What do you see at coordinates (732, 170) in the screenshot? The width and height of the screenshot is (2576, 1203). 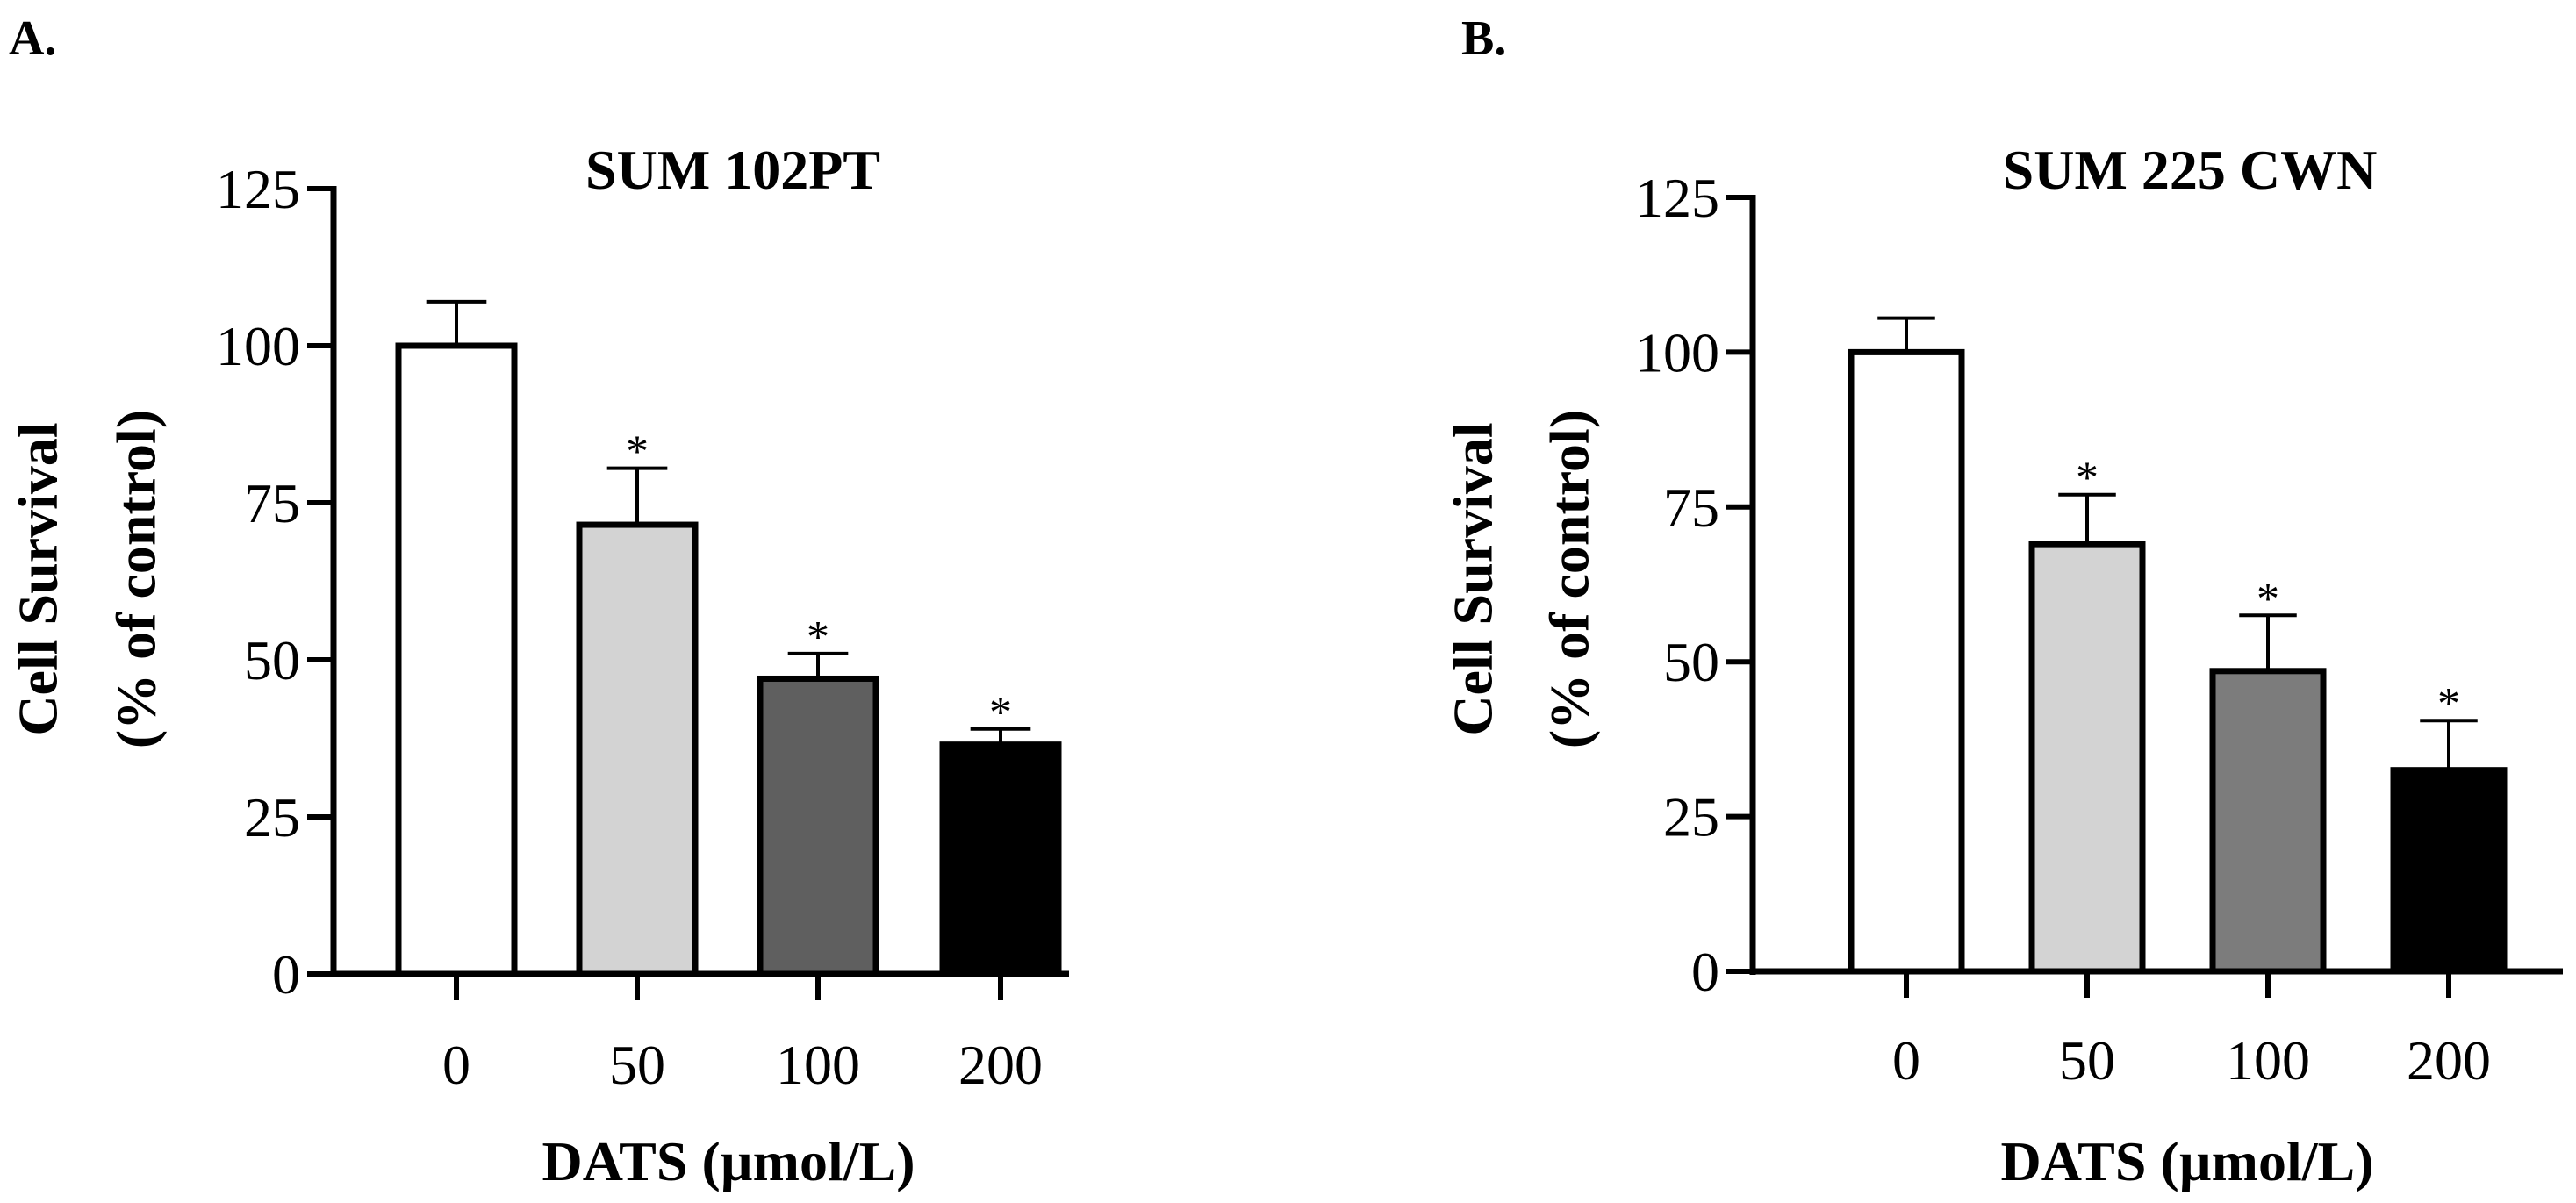 I see `chart-title: SUM 102PT` at bounding box center [732, 170].